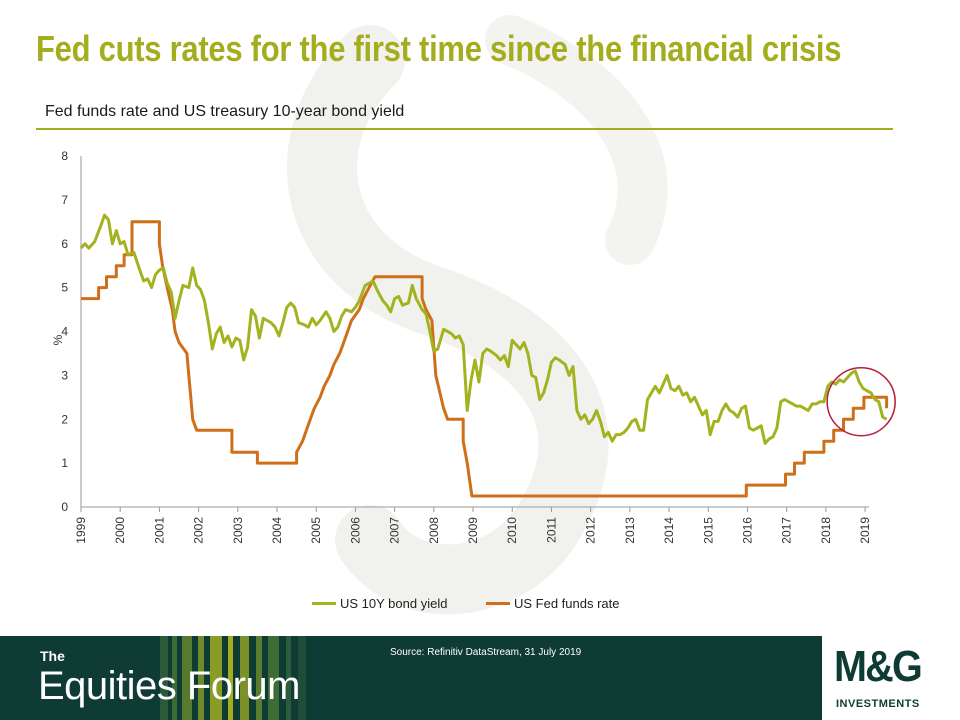 The height and width of the screenshot is (720, 960). I want to click on x-tick-label: 2010, so click(512, 530).